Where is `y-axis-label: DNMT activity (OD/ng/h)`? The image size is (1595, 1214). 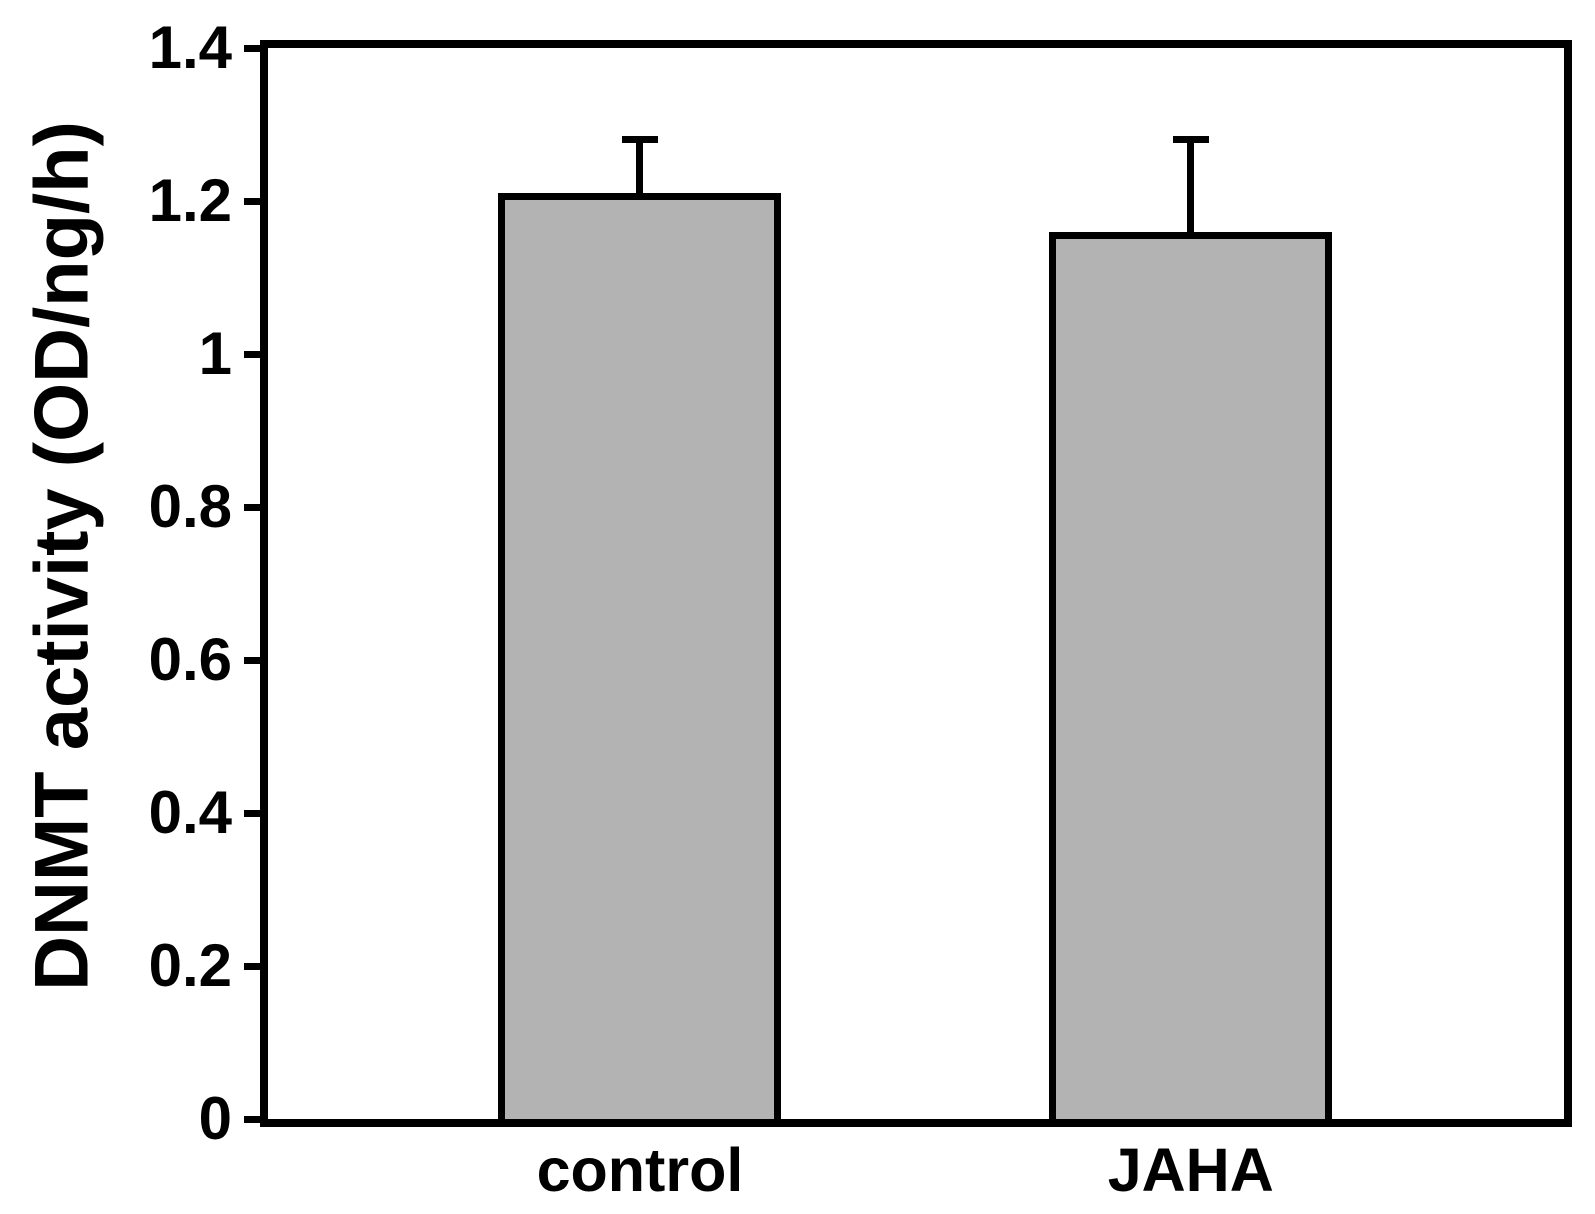 y-axis-label: DNMT activity (OD/ng/h) is located at coordinates (62, 556).